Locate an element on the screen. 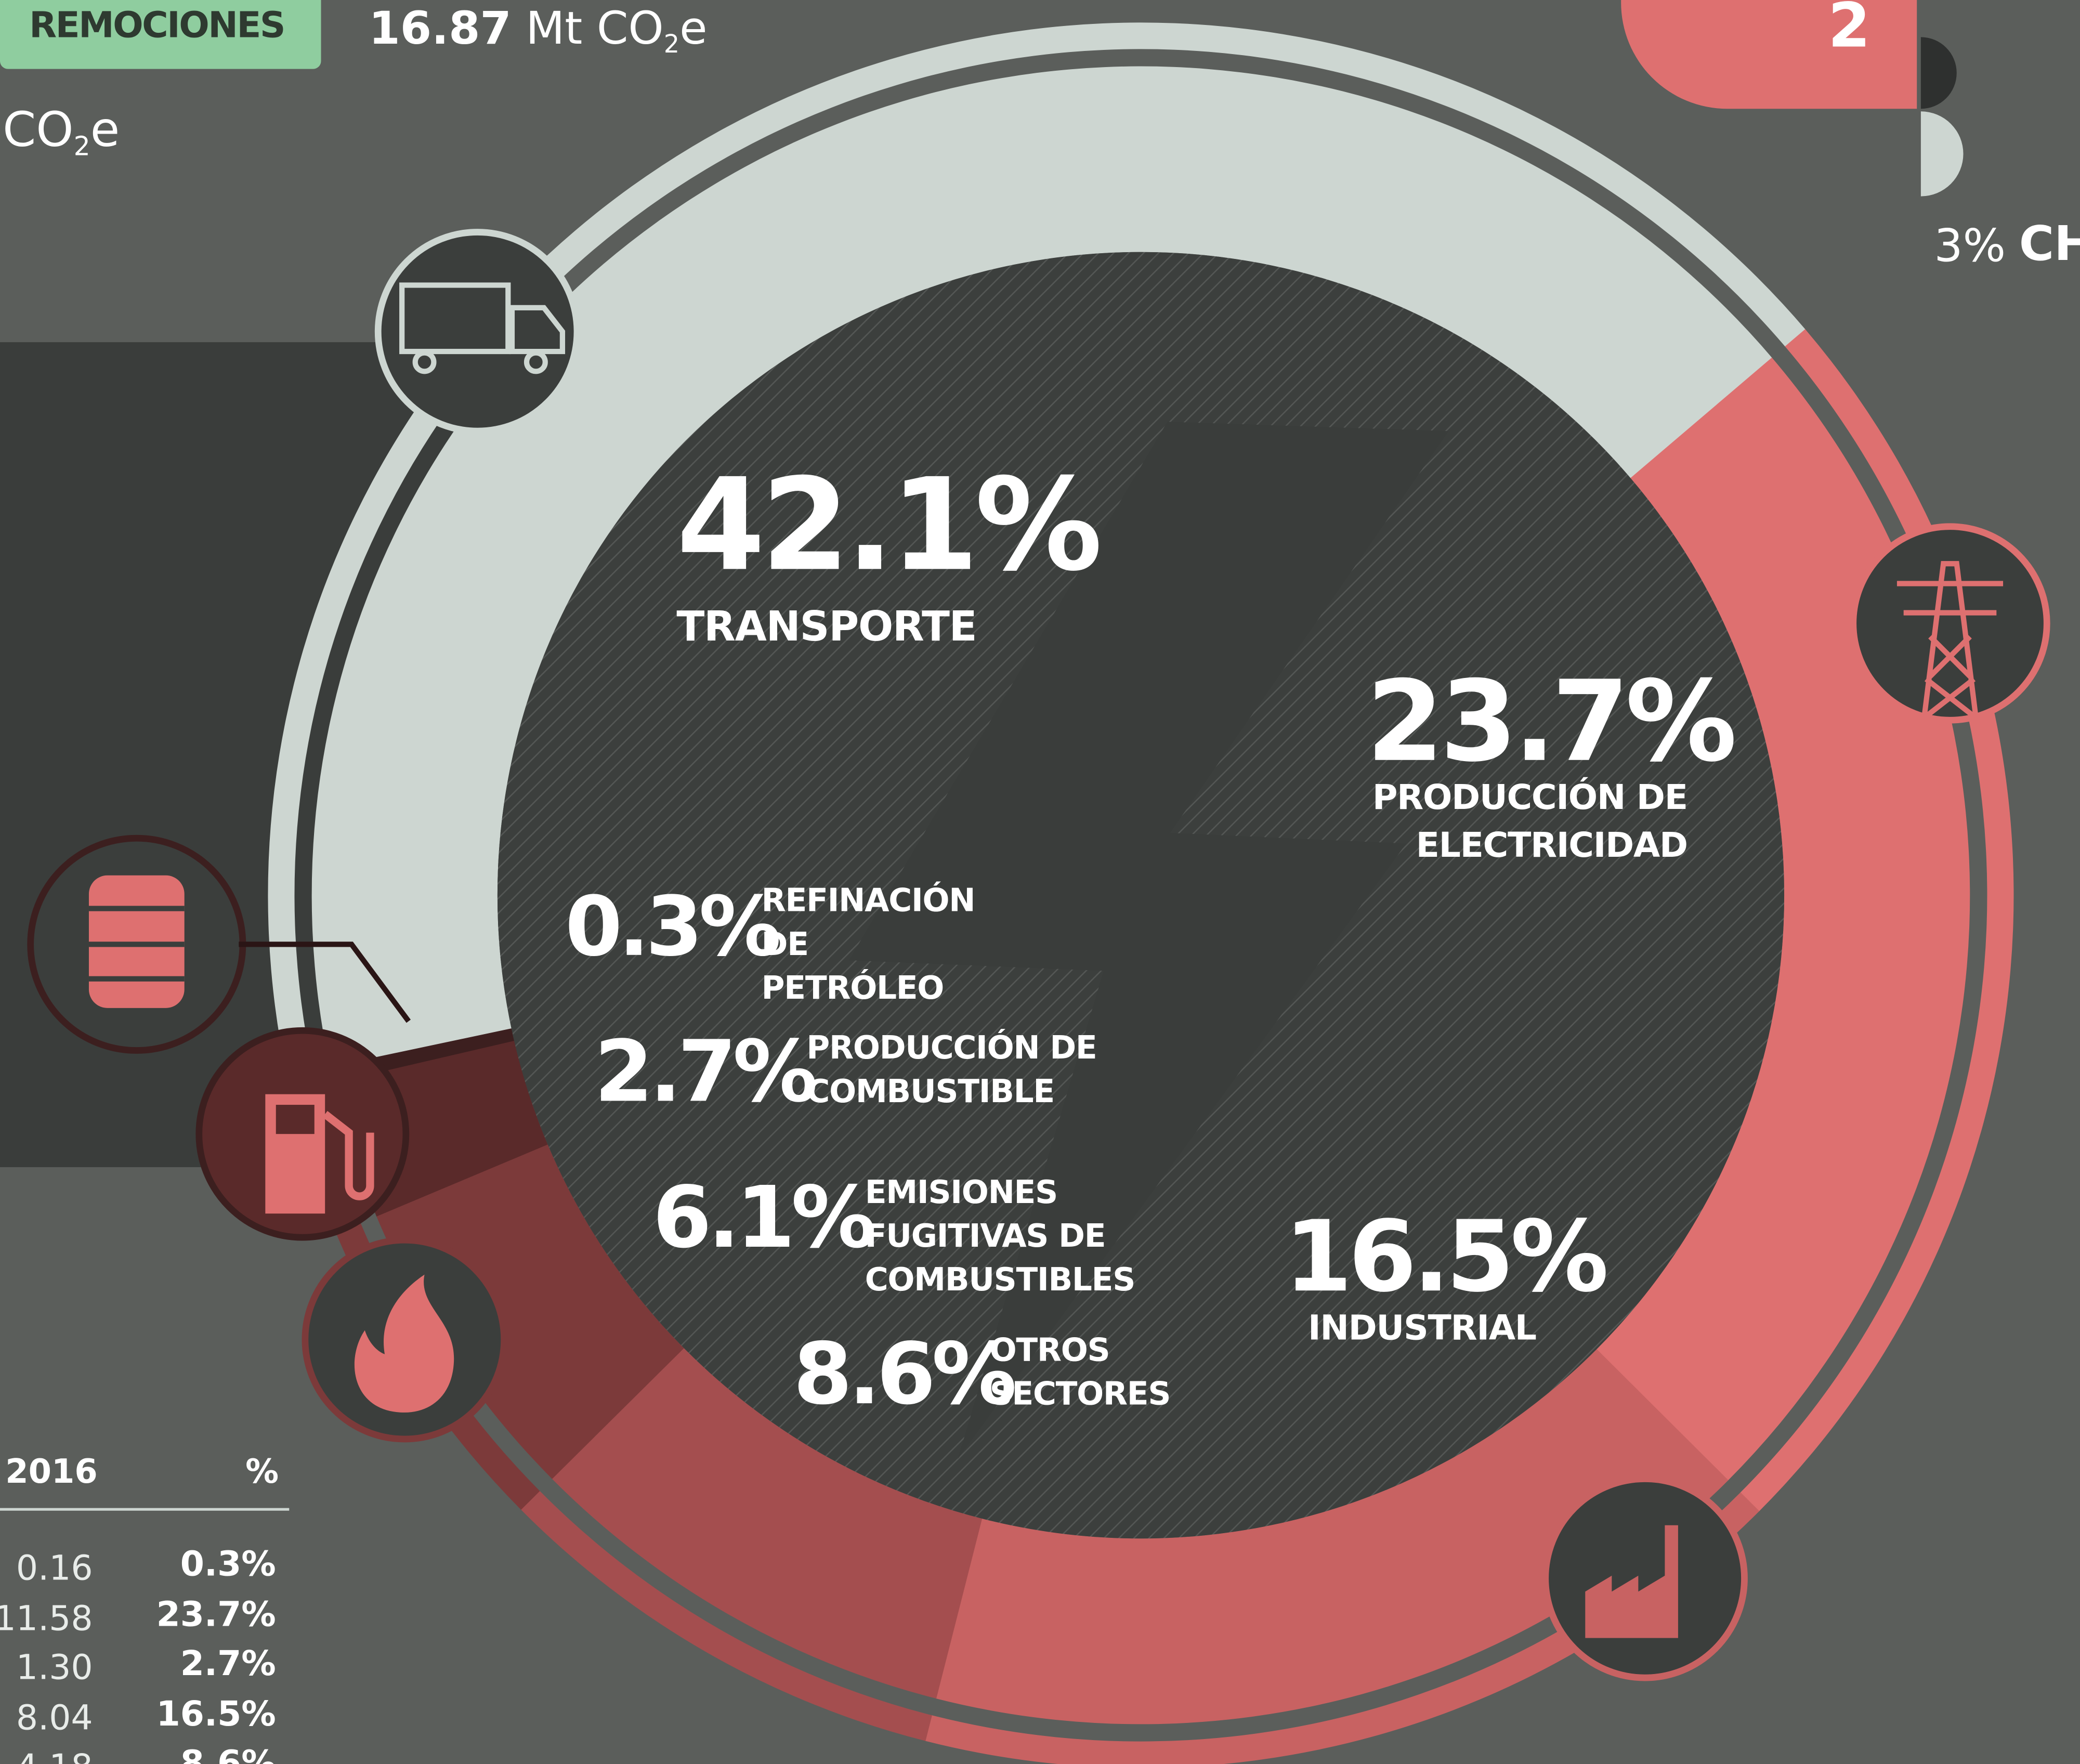 The image size is (2080, 1764). barrel-icon is located at coordinates (219, 944).